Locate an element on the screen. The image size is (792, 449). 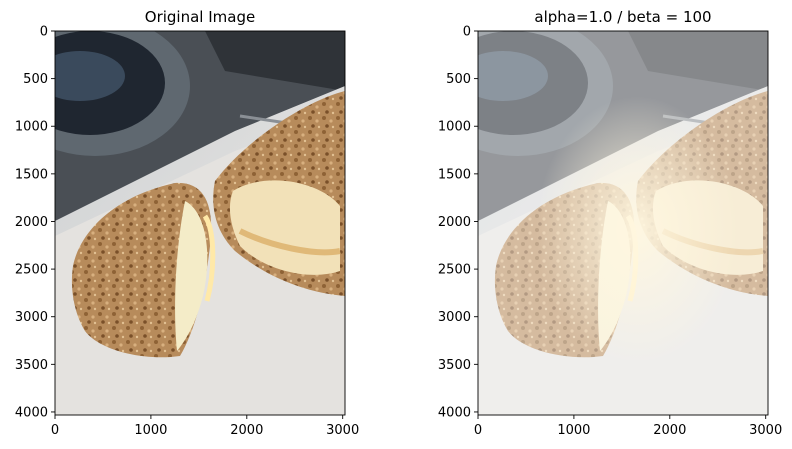
chart-title: Original Image is located at coordinates (200, 17).